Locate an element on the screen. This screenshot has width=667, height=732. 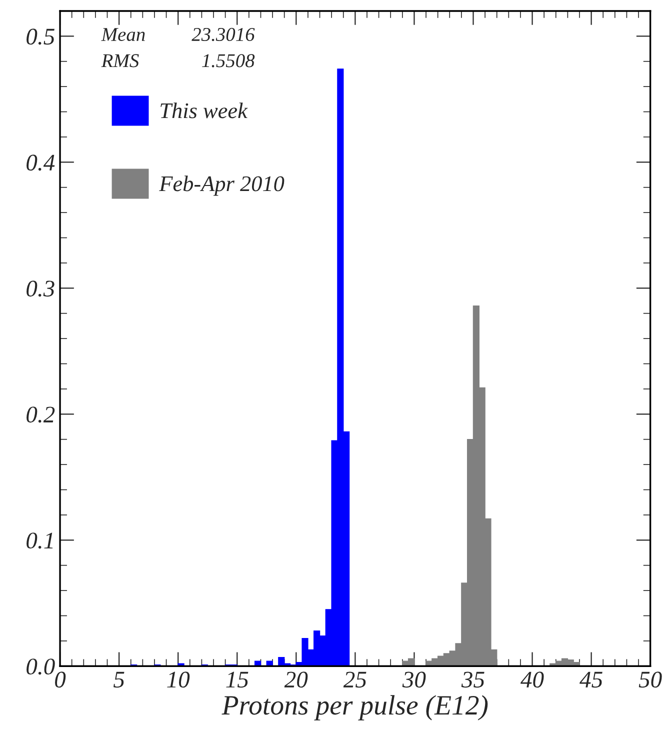
y-tick-label: 0.2 is located at coordinates (40, 414).